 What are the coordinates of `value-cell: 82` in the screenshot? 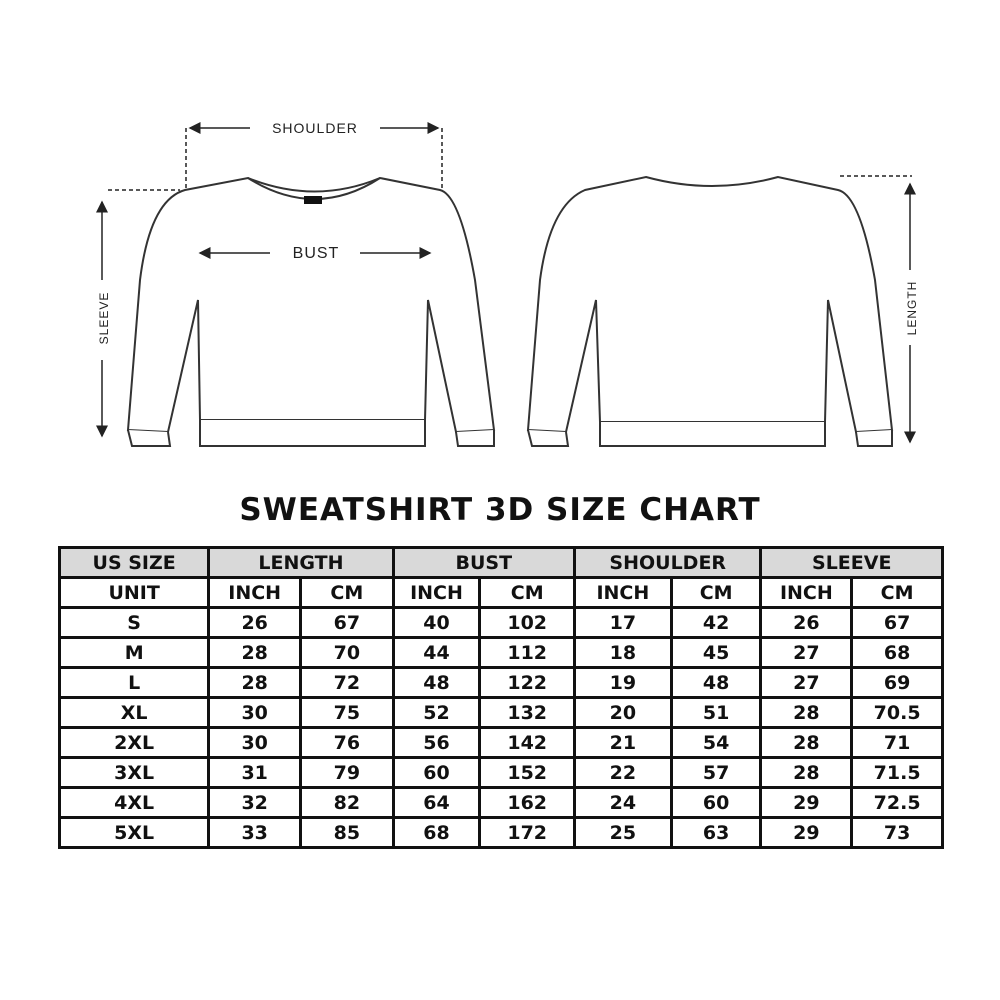 It's located at (347, 802).